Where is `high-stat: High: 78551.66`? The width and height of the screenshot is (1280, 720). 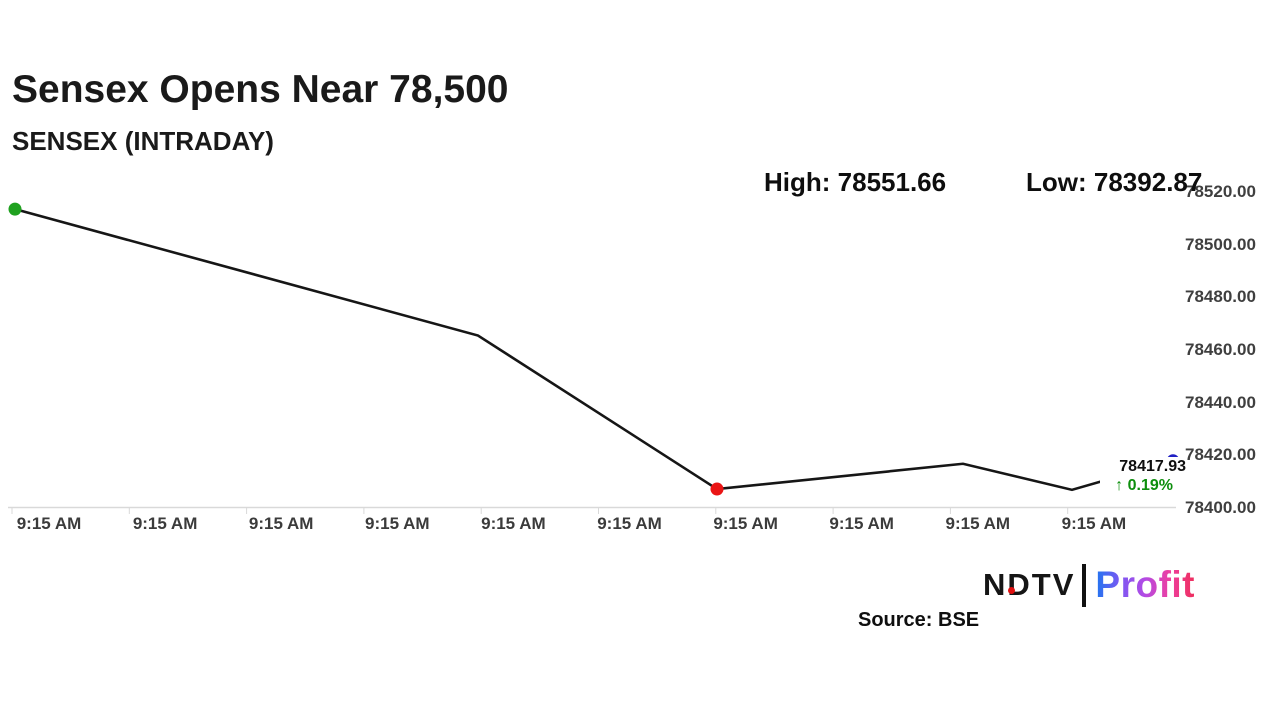
high-stat: High: 78551.66 is located at coordinates (855, 182).